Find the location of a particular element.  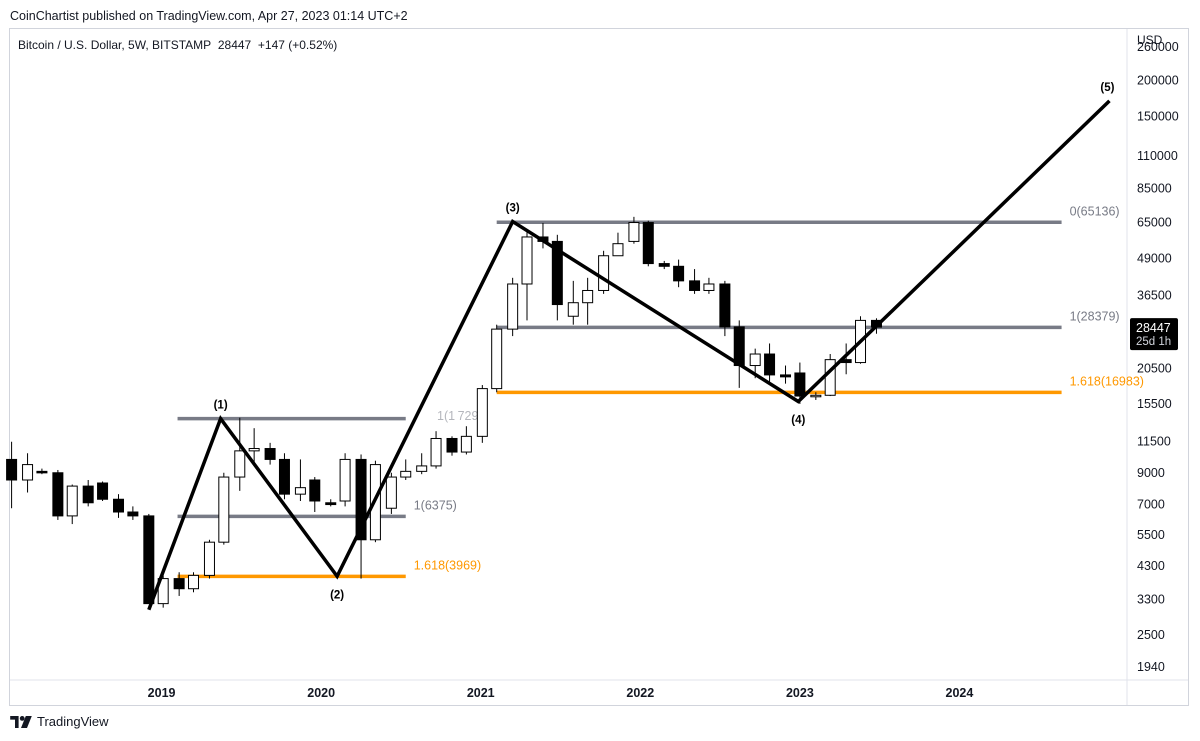

price-tick-label: 5500 is located at coordinates (1151, 535).